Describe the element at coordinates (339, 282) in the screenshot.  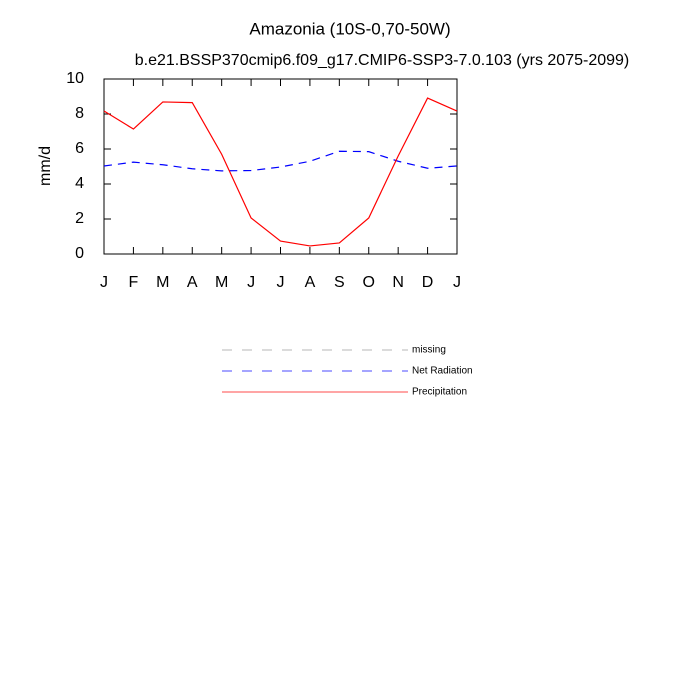
I see `x-tick-label: S` at that location.